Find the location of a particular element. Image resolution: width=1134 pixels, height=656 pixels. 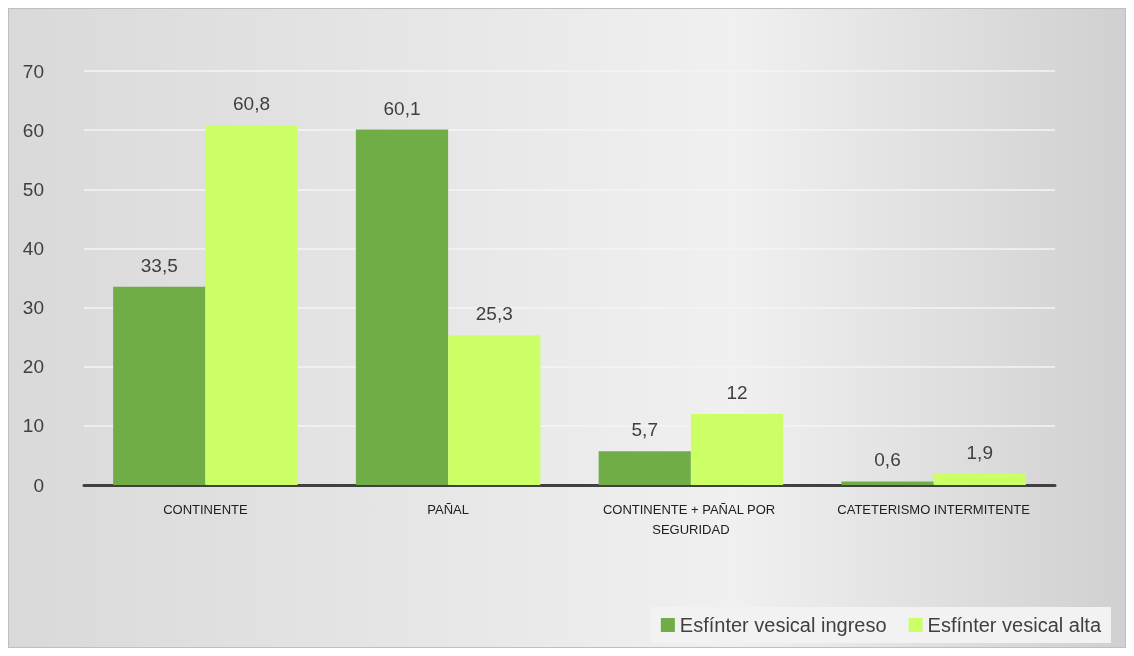

x-tick-label: CONTINENTE + PAÑAL POR SEGURIDAD is located at coordinates (690, 519).